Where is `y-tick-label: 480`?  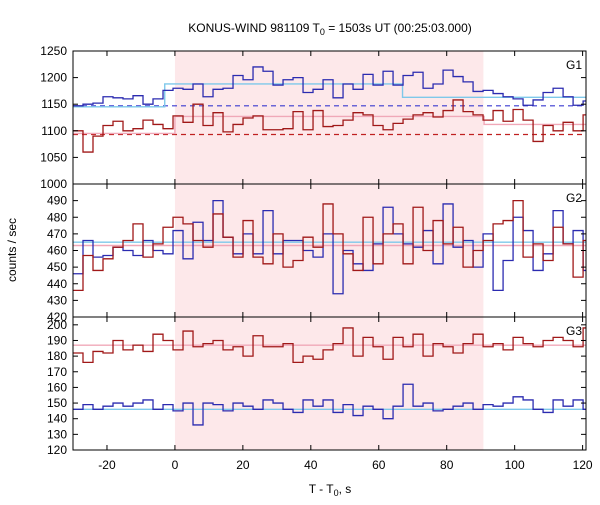
y-tick-label: 480 is located at coordinates (57, 217).